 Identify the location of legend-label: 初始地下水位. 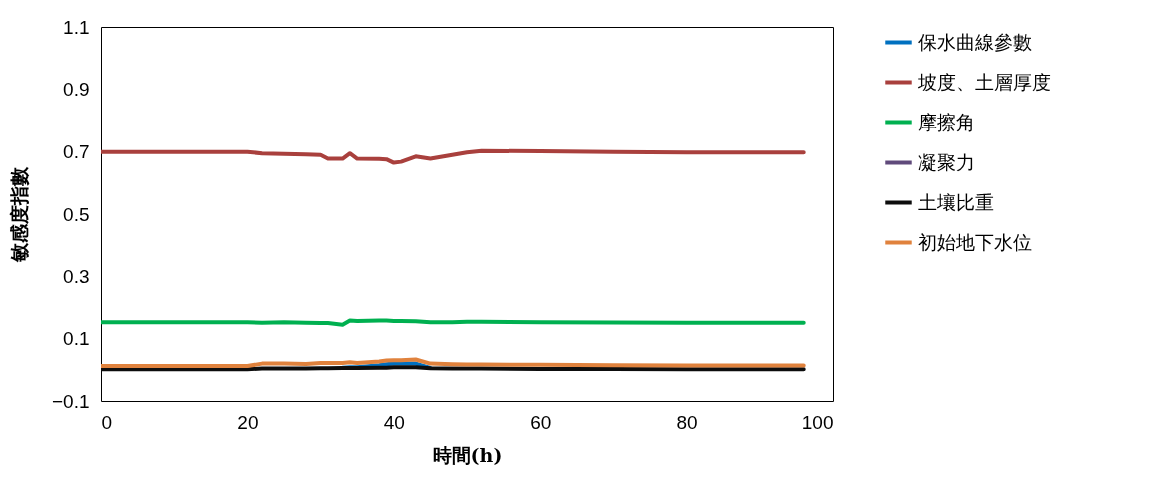
(975, 241).